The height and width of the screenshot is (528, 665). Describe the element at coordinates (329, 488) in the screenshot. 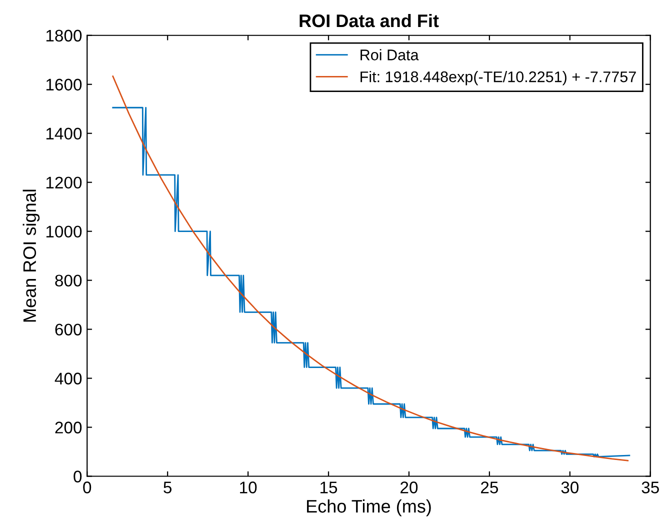

I see `x-tick-label: 15` at that location.